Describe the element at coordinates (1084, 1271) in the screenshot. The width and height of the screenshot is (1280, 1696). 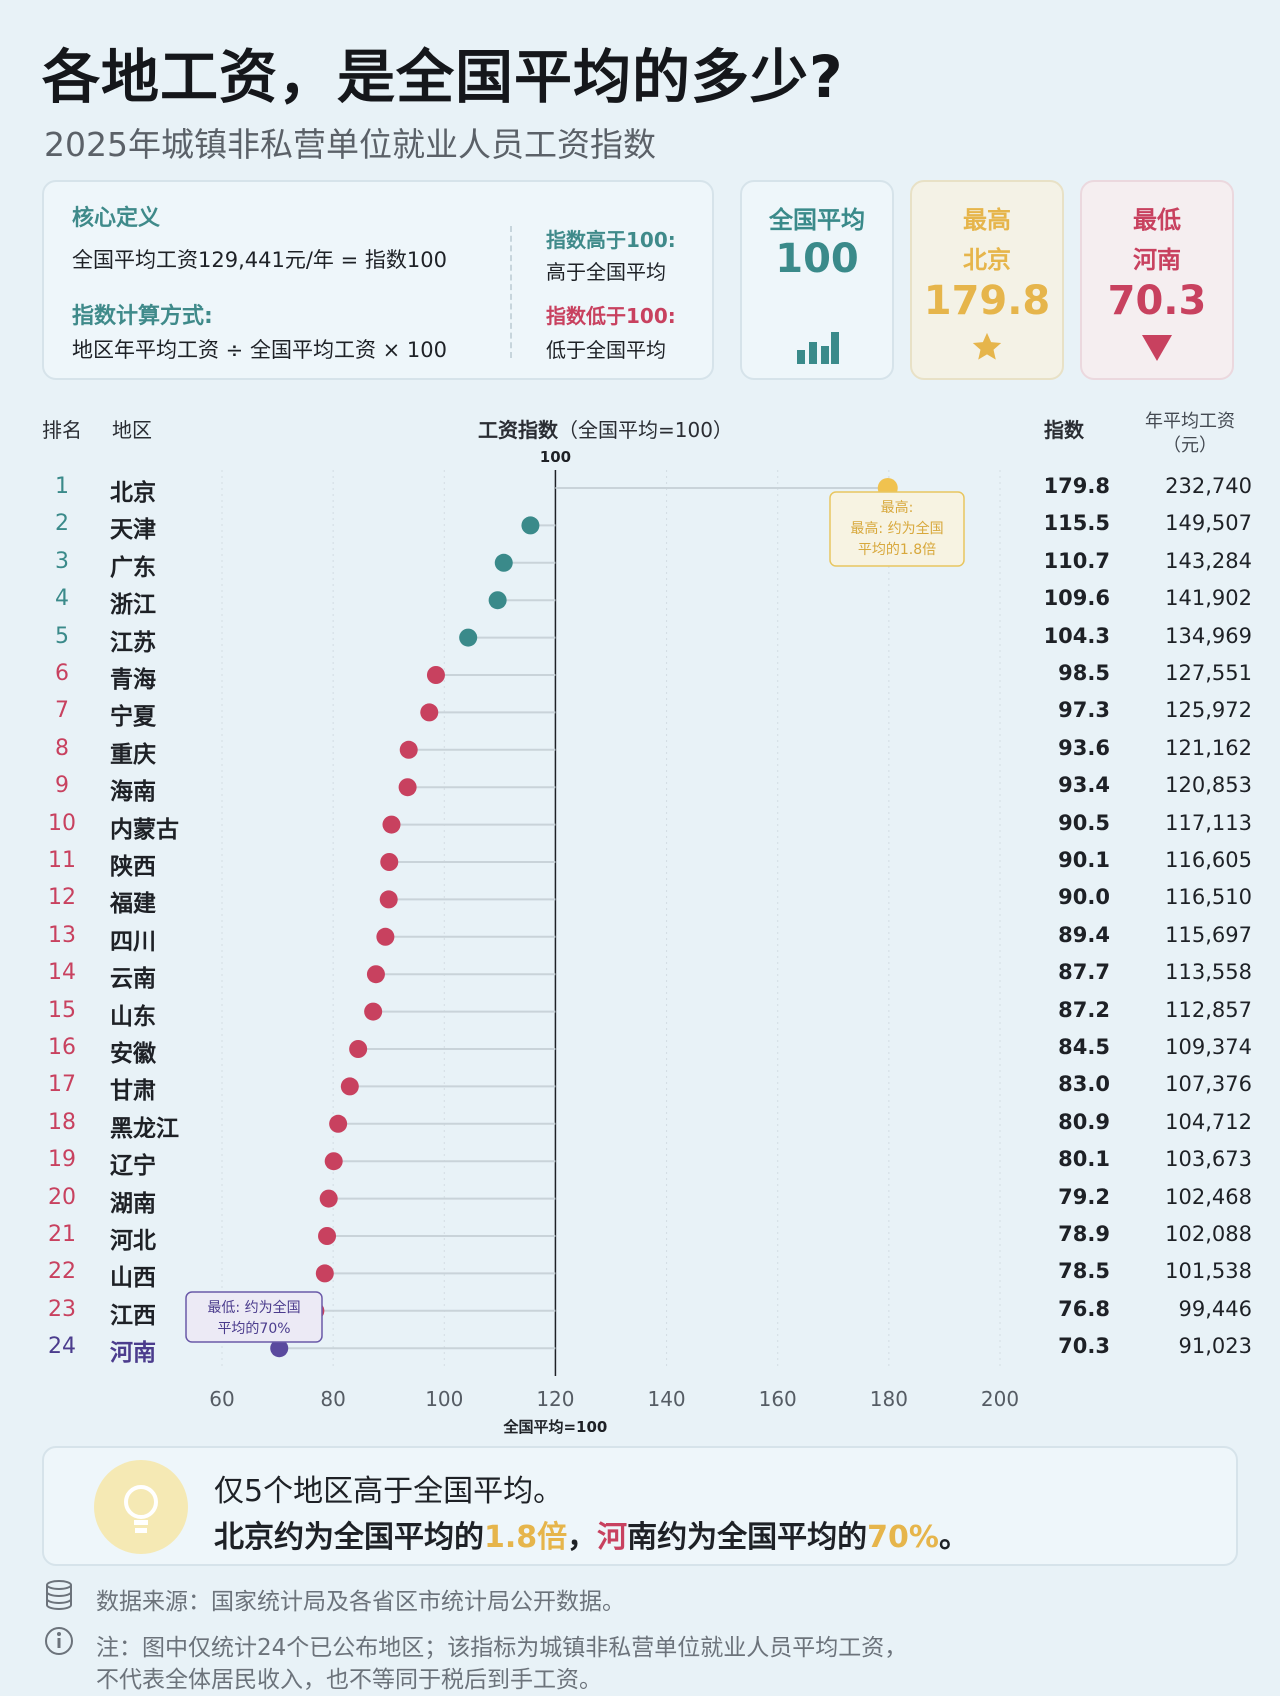
I see `index-value: 78.5` at that location.